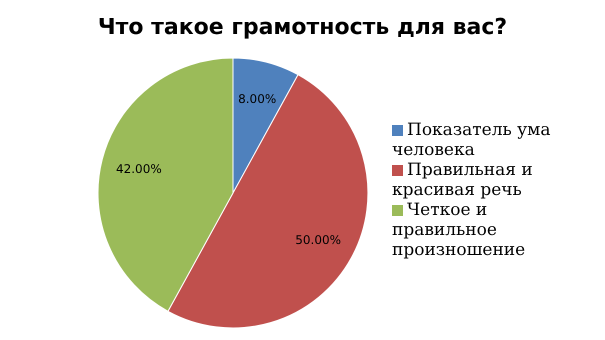  What do you see at coordinates (257, 99) in the screenshot?
I see `data-label: 8.00%` at bounding box center [257, 99].